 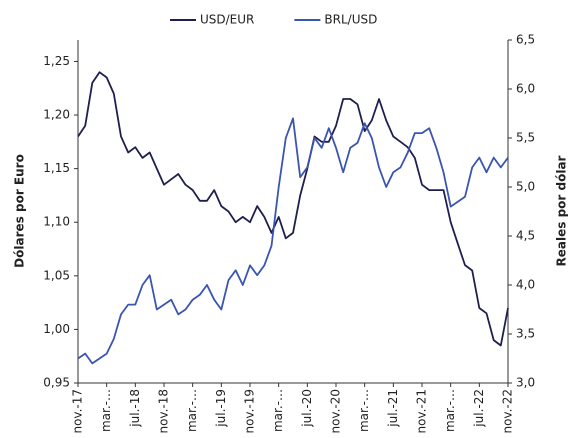 What do you see at coordinates (56, 115) in the screenshot?
I see `y-tick-label: 1,20` at bounding box center [56, 115].